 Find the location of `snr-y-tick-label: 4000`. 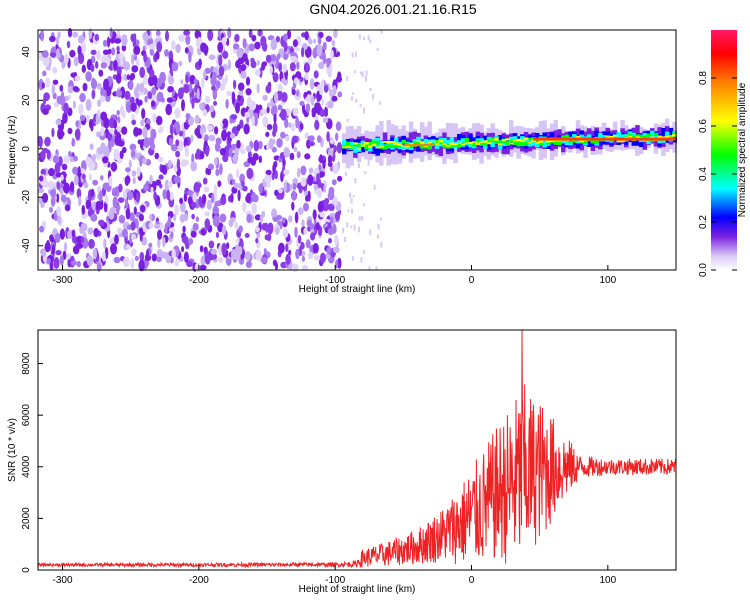

snr-y-tick-label: 4000 is located at coordinates (26, 466).